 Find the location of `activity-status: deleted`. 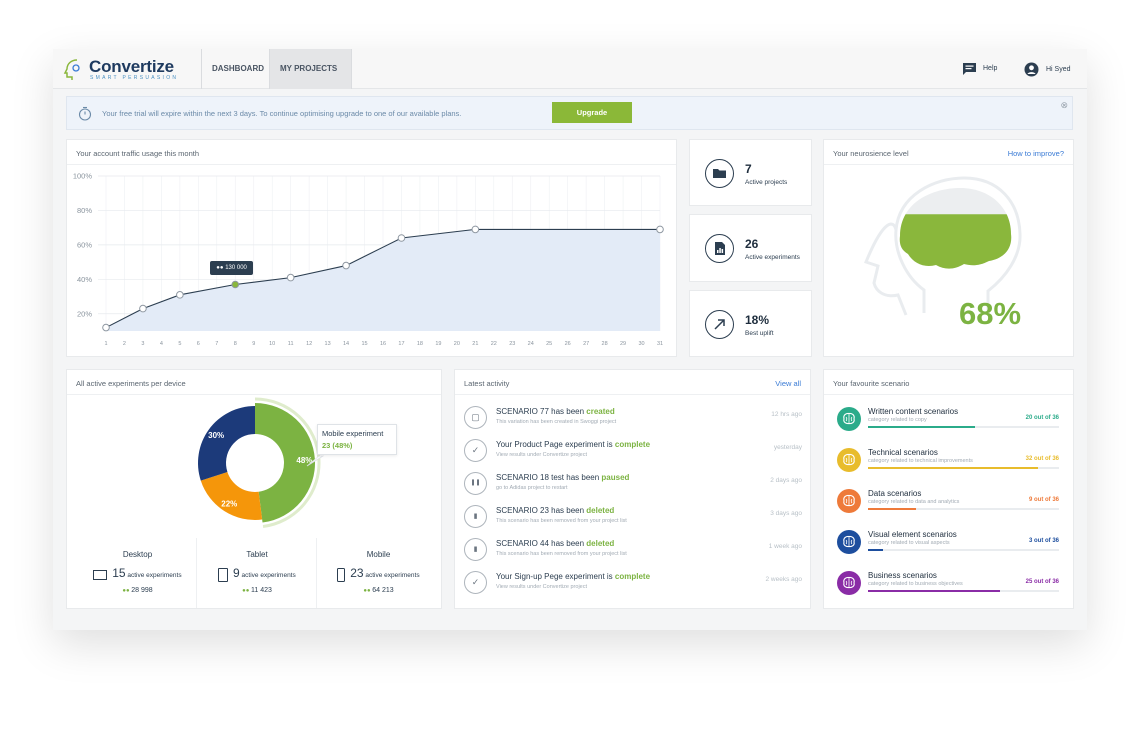

activity-status: deleted is located at coordinates (600, 543).